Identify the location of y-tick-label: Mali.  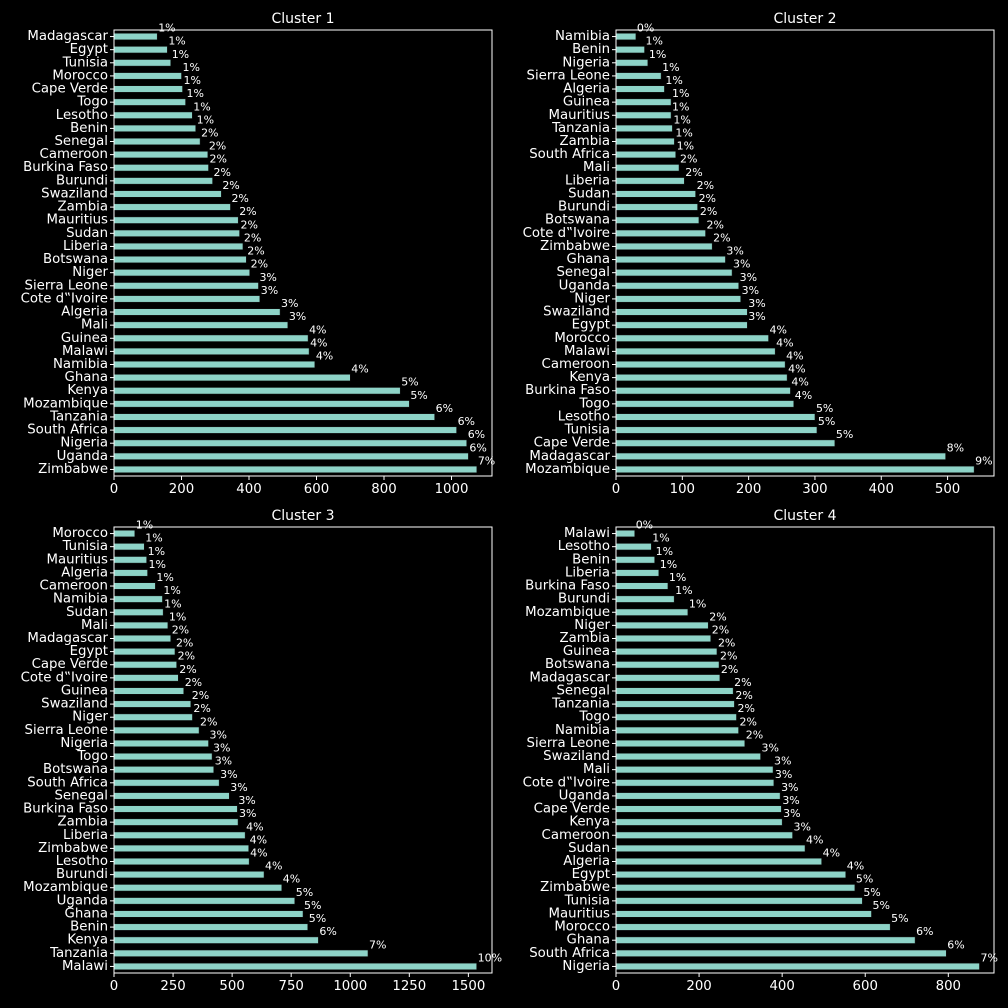
(94, 325).